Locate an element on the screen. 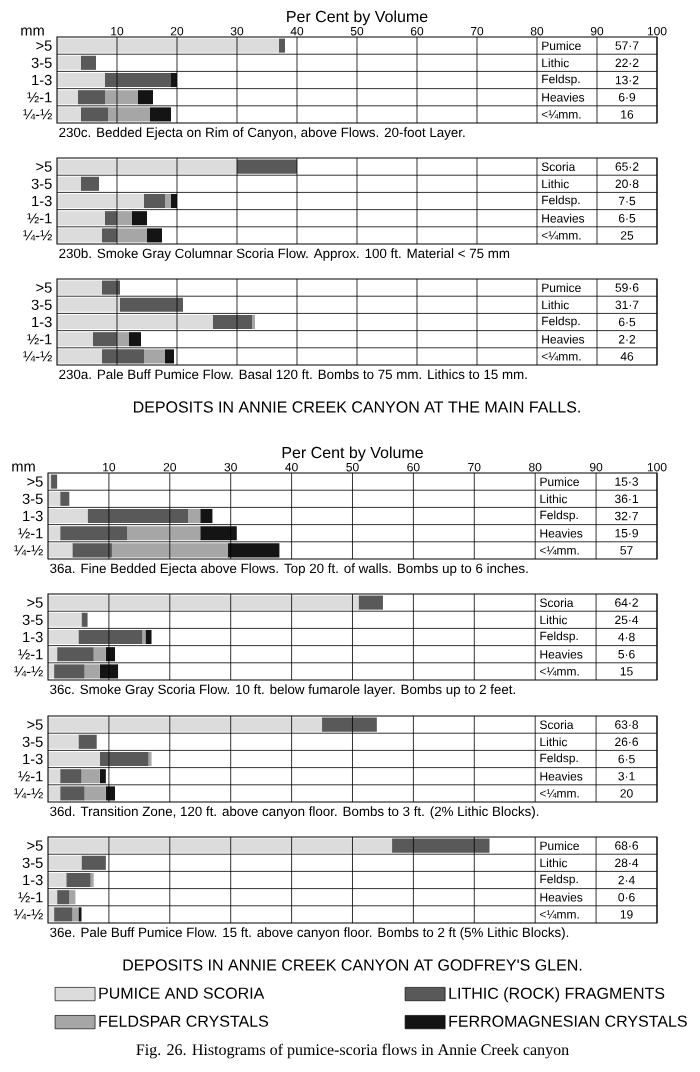 The height and width of the screenshot is (1072, 700). annotation: 31·7 is located at coordinates (627, 305).